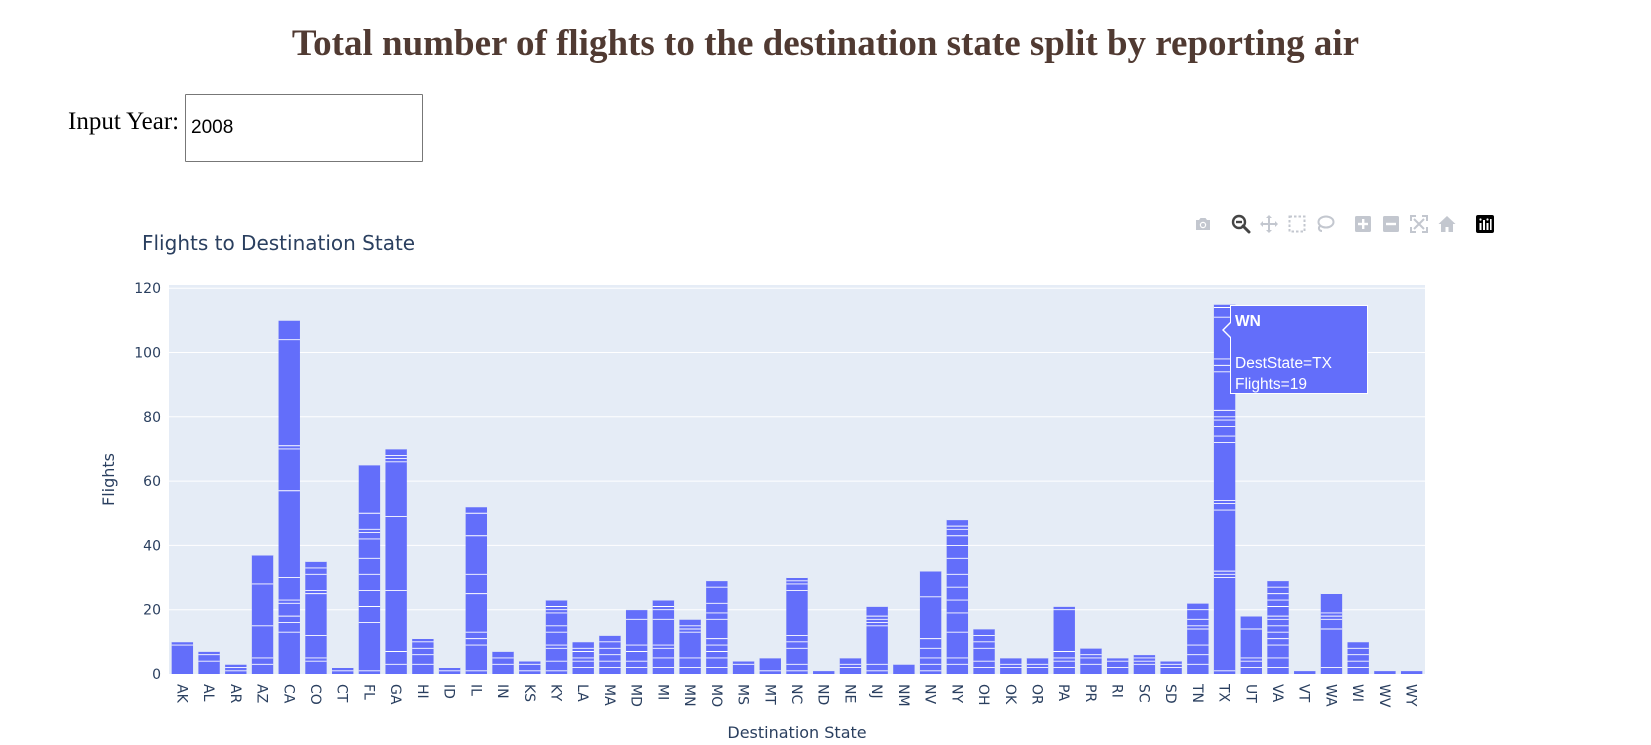 Image resolution: width=1651 pixels, height=745 pixels. Describe the element at coordinates (1203, 224) in the screenshot. I see `camera-icon` at that location.